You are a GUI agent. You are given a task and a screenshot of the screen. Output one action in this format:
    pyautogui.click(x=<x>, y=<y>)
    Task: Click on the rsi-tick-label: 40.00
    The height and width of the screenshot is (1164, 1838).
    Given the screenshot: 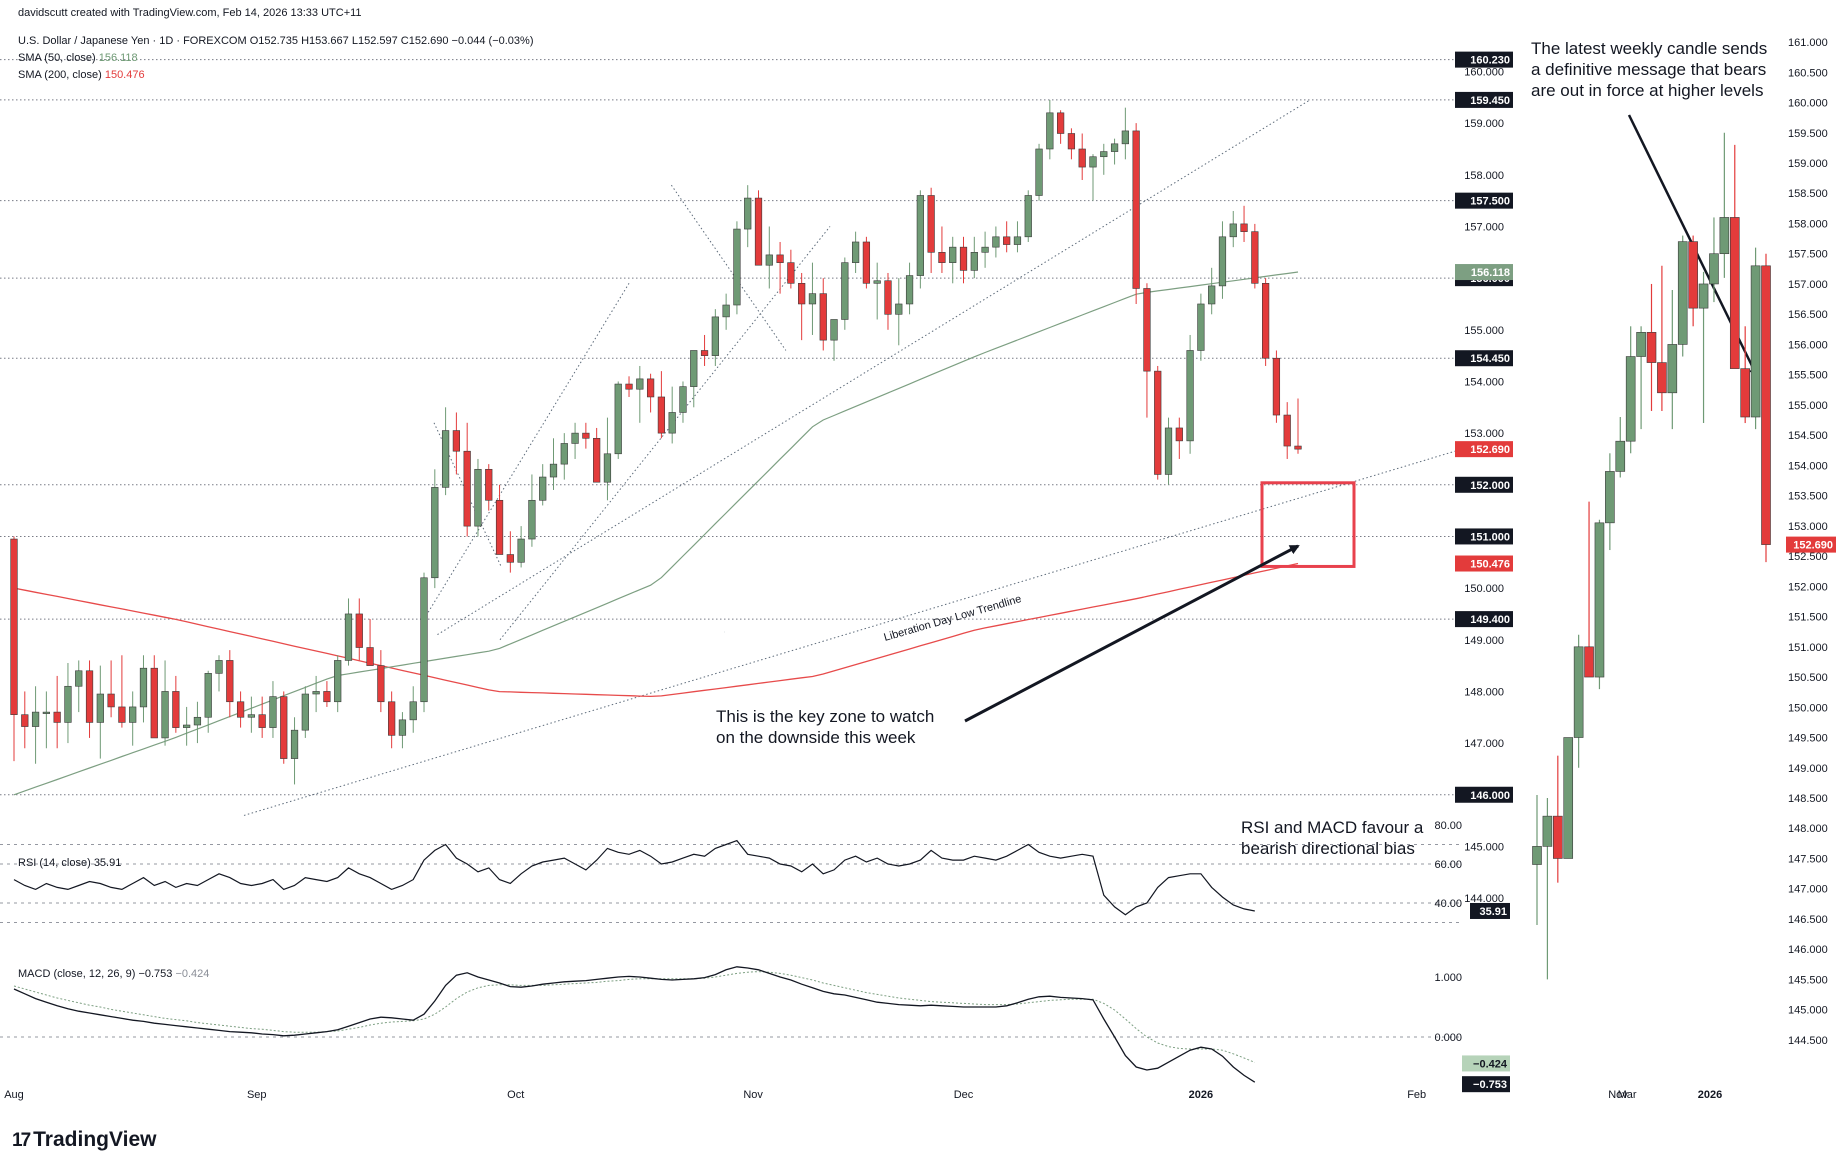 What is the action you would take?
    pyautogui.click(x=1448, y=904)
    